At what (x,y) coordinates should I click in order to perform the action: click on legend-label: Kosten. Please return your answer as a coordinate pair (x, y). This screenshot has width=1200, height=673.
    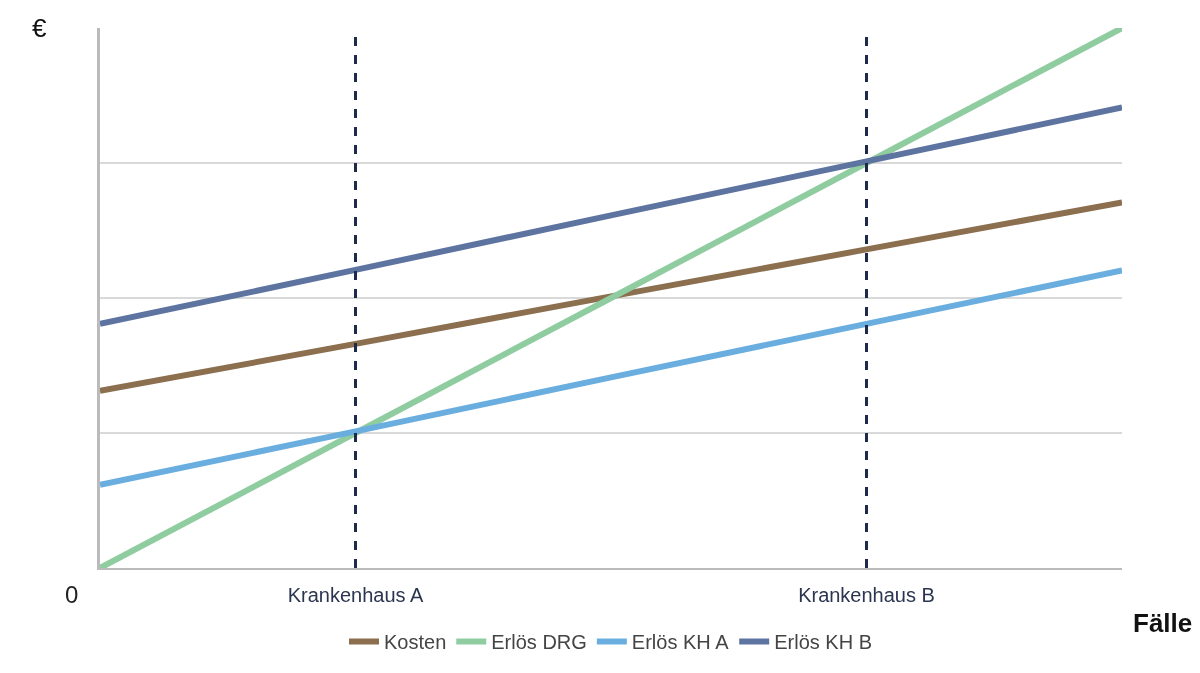
    Looking at the image, I should click on (415, 642).